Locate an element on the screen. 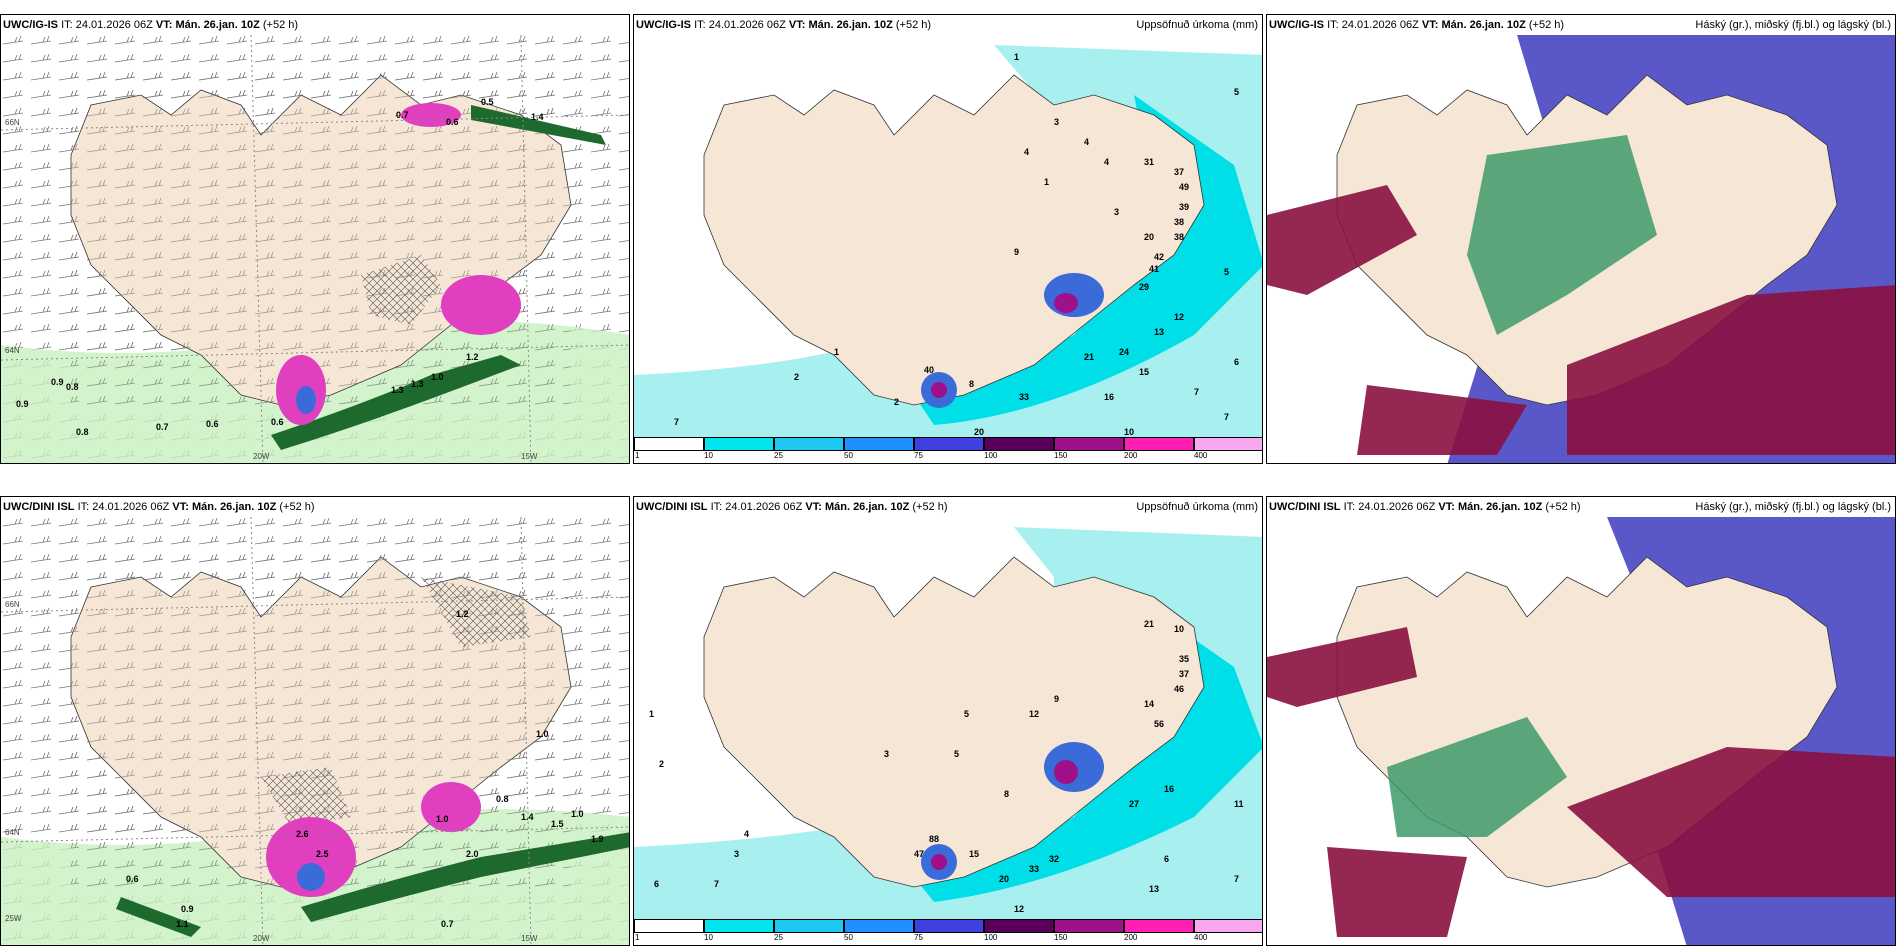 The height and width of the screenshot is (950, 1900). precip-value: 42 is located at coordinates (1159, 257).